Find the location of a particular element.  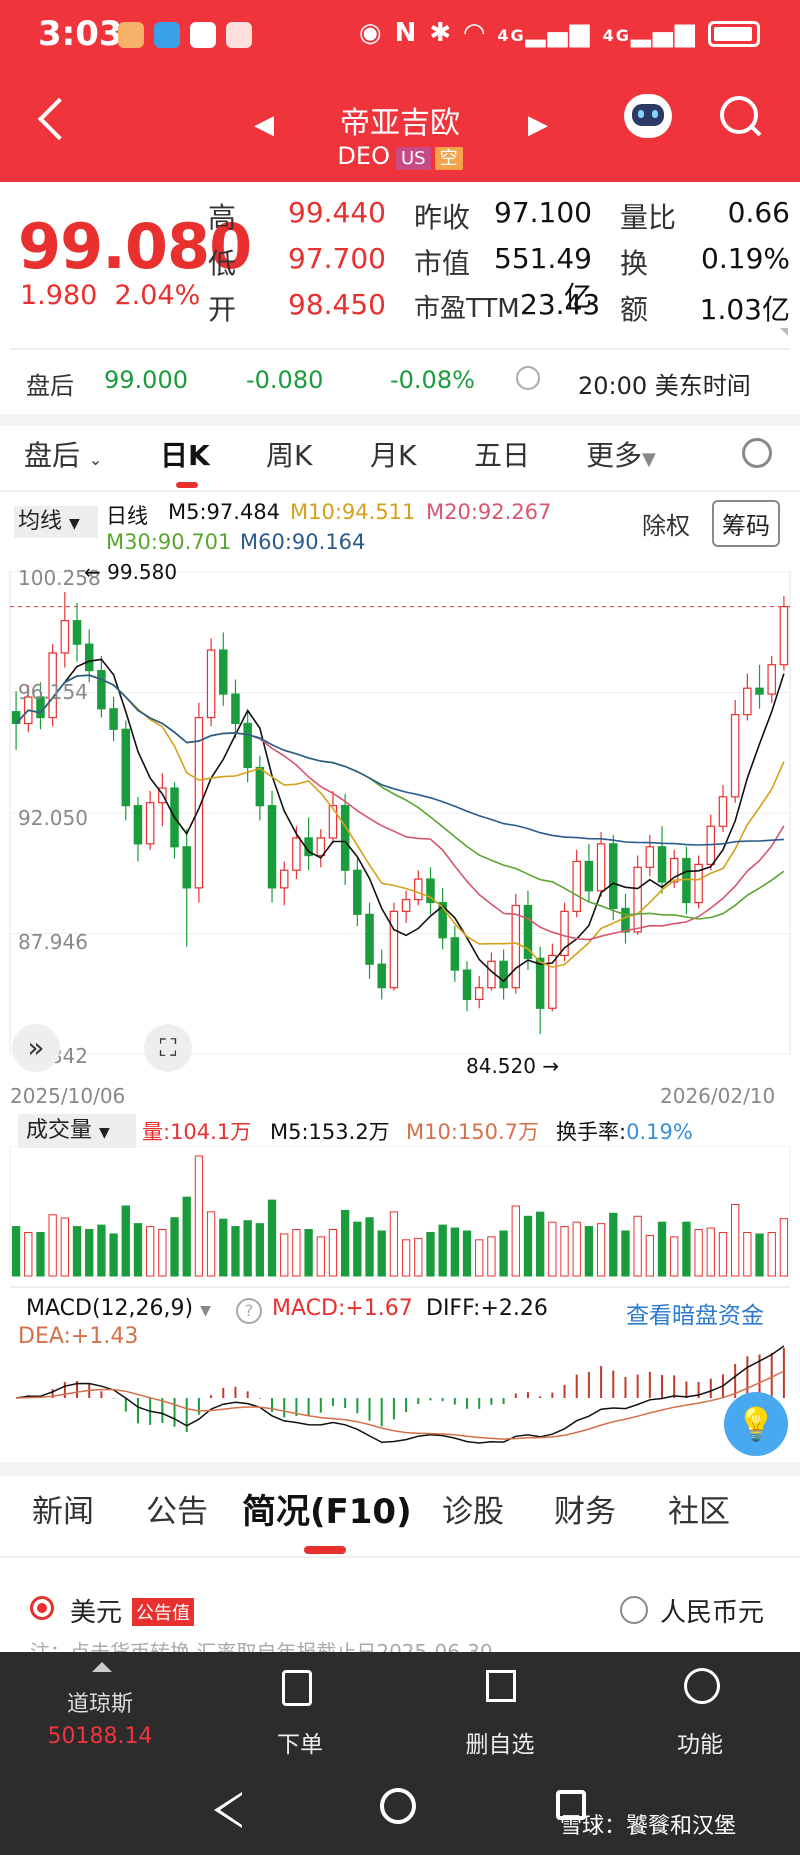

volratio-label: 量比 is located at coordinates (648, 217).